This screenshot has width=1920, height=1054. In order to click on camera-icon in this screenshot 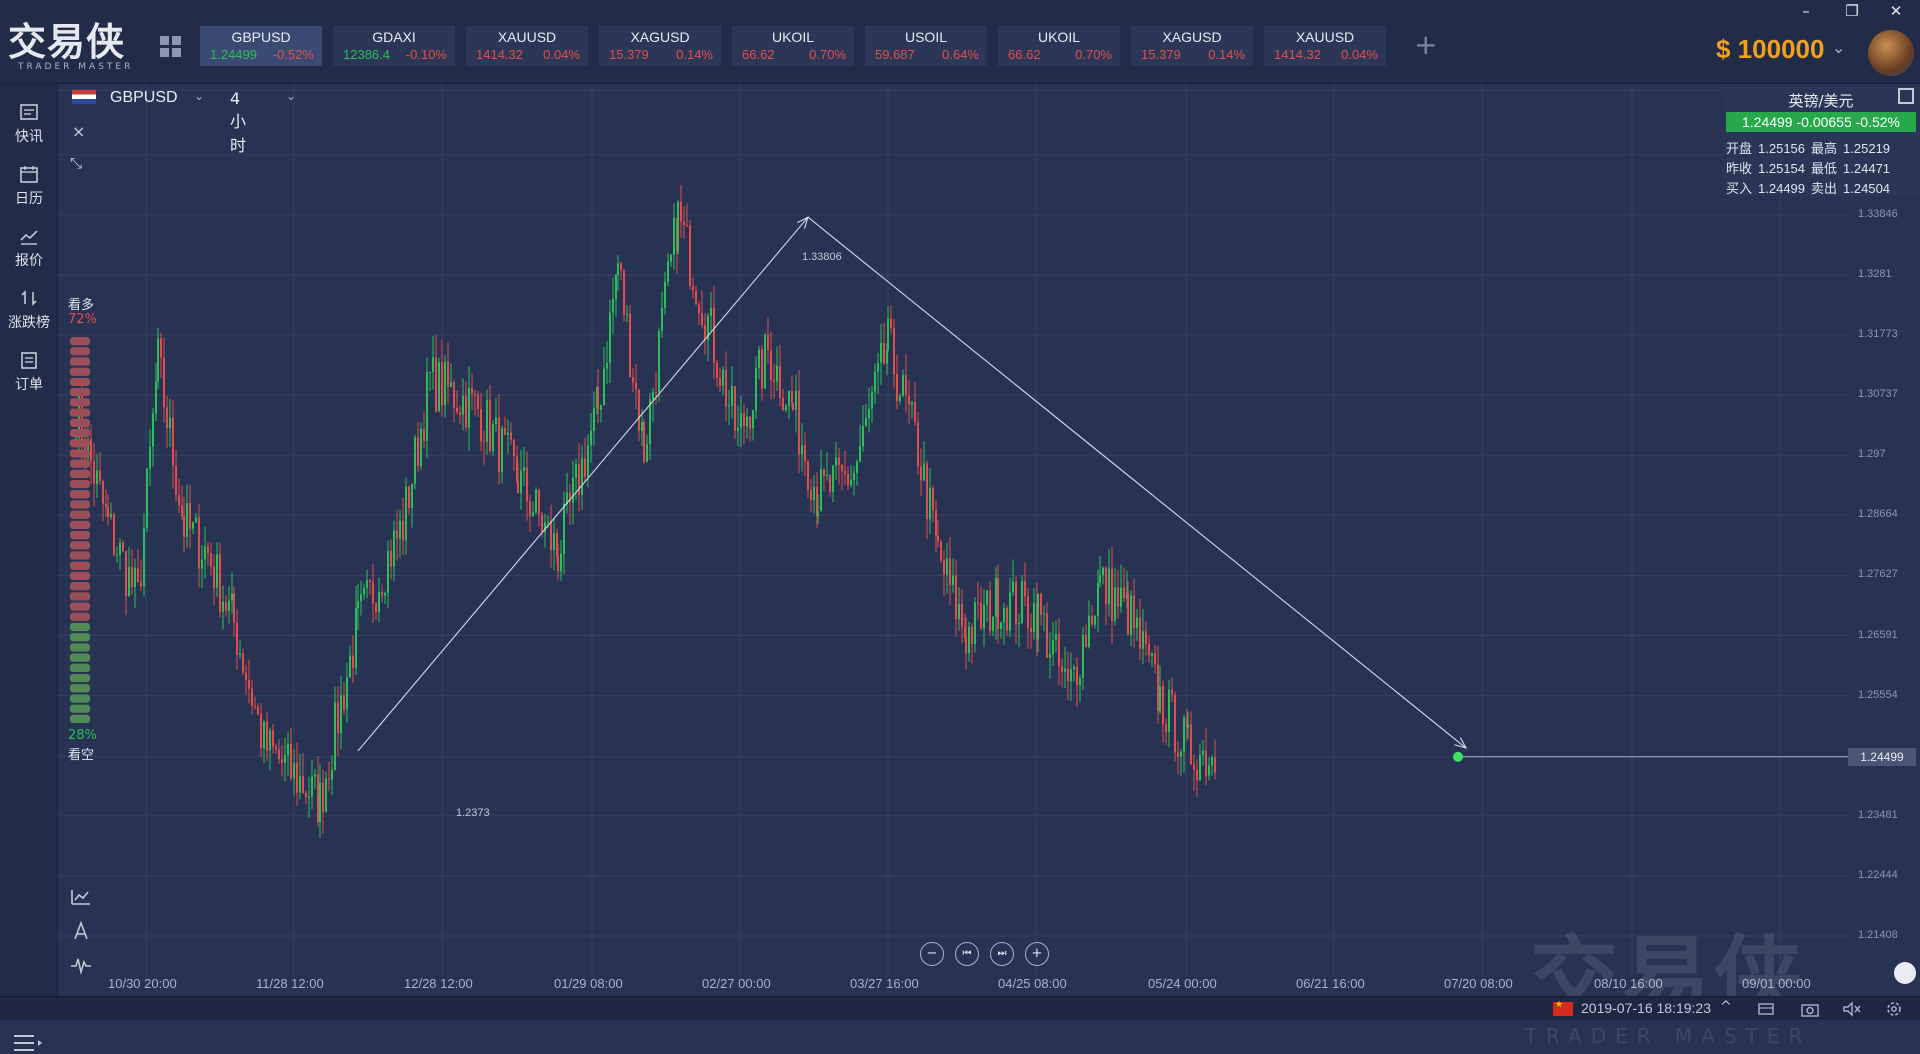, I will do `click(1810, 1009)`.